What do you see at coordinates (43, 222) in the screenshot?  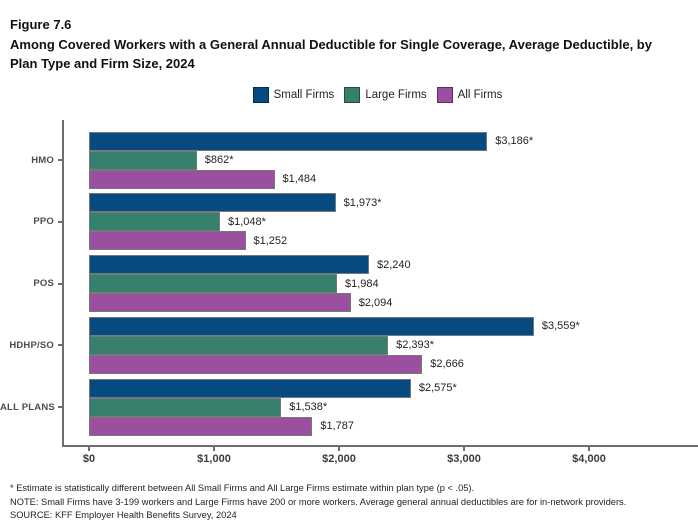 I see `y-axis-label: PPO` at bounding box center [43, 222].